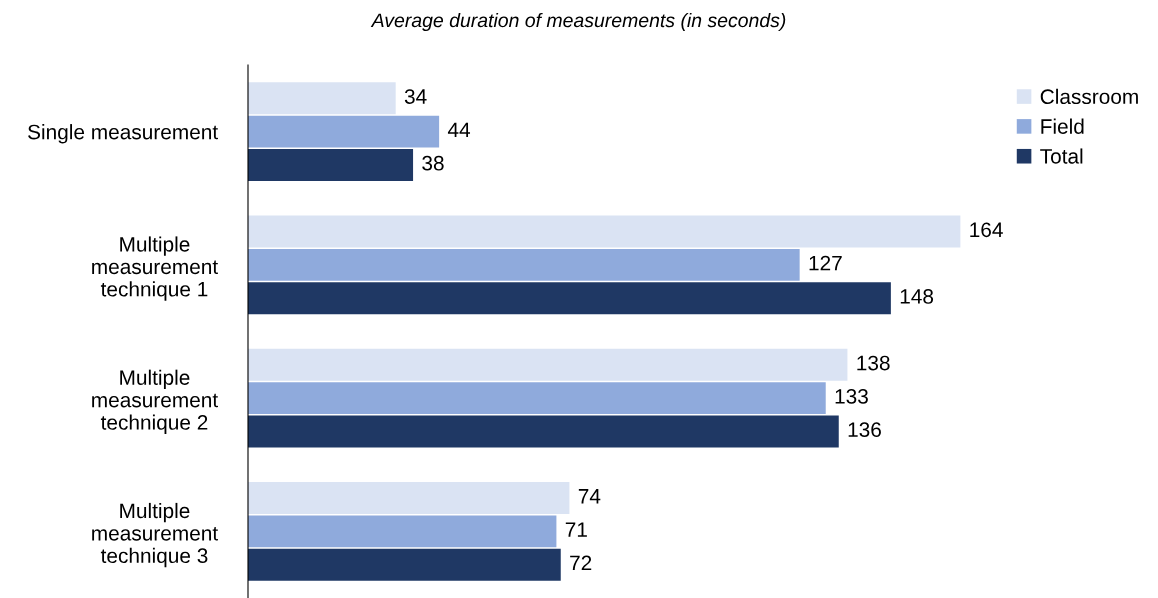 The image size is (1158, 598). What do you see at coordinates (864, 430) in the screenshot?
I see `data-label: 136` at bounding box center [864, 430].